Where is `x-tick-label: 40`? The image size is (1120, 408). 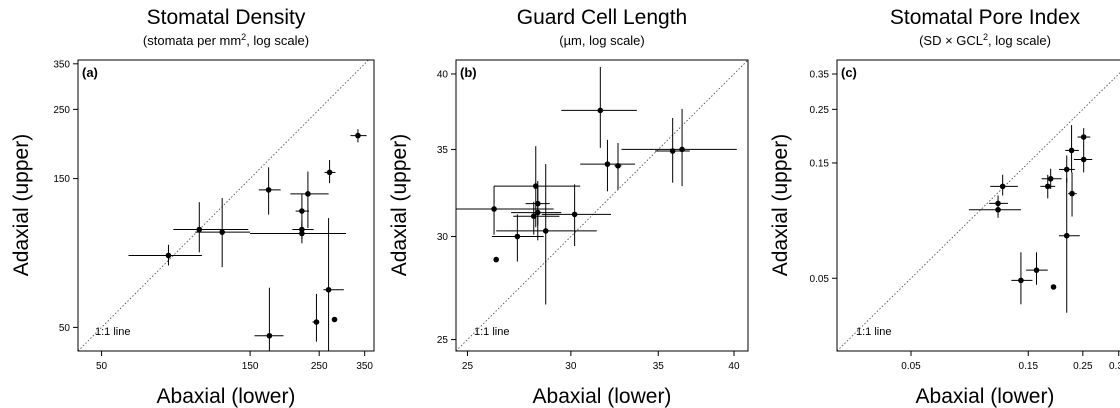
x-tick-label: 40 is located at coordinates (734, 366).